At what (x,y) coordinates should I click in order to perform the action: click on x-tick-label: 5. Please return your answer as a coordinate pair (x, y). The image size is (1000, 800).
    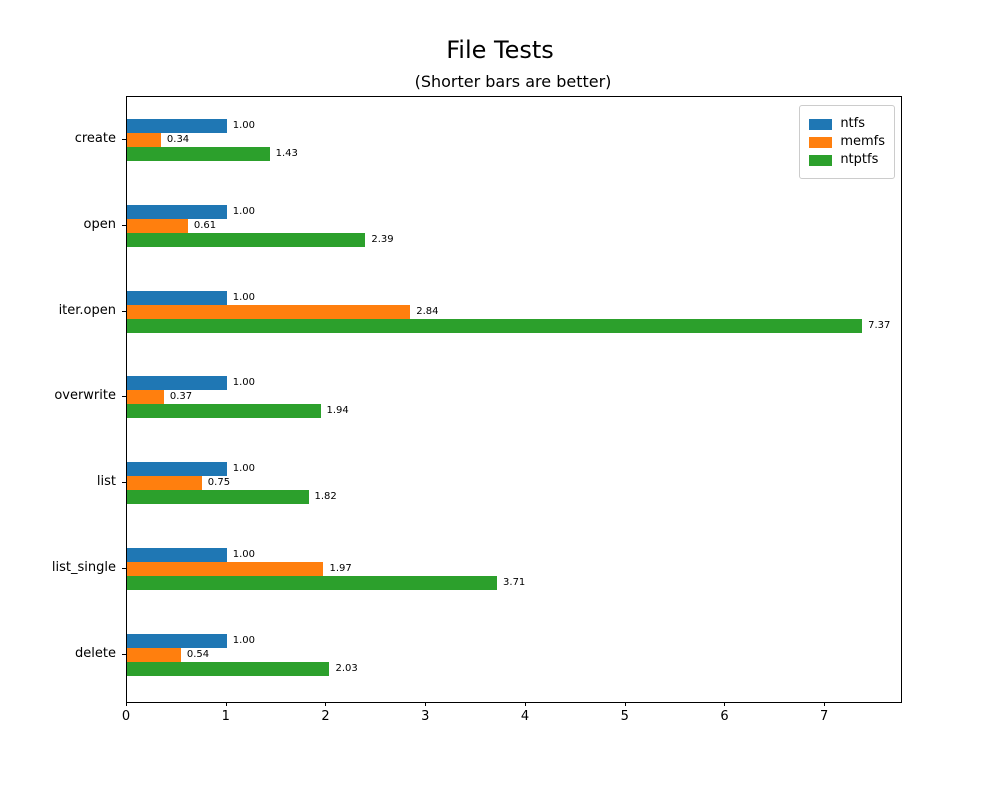
    Looking at the image, I should click on (624, 716).